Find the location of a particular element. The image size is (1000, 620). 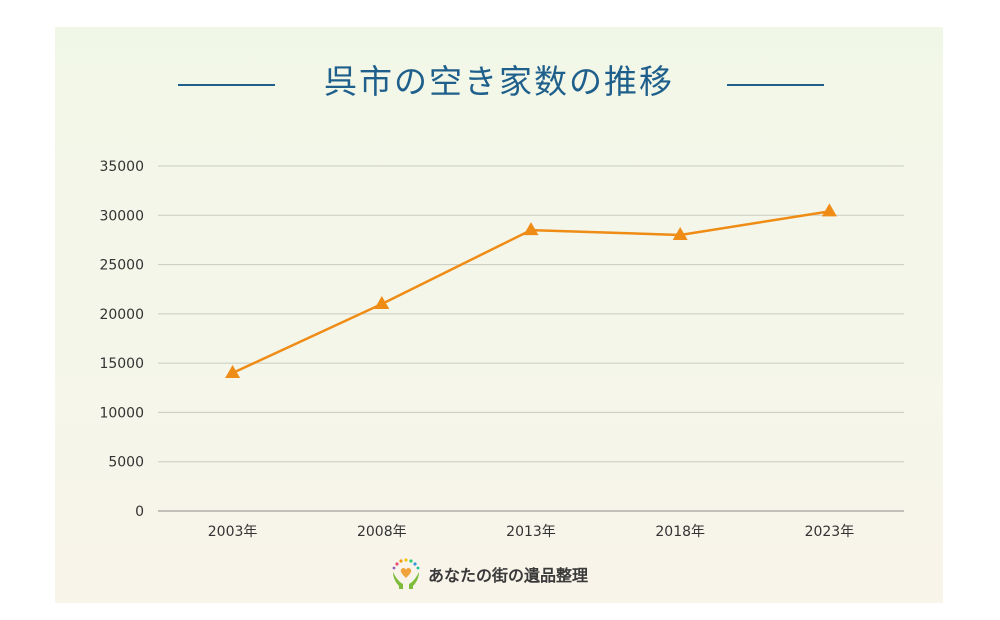

brand-logo: あなたの街の遺品整理 is located at coordinates (488, 574).